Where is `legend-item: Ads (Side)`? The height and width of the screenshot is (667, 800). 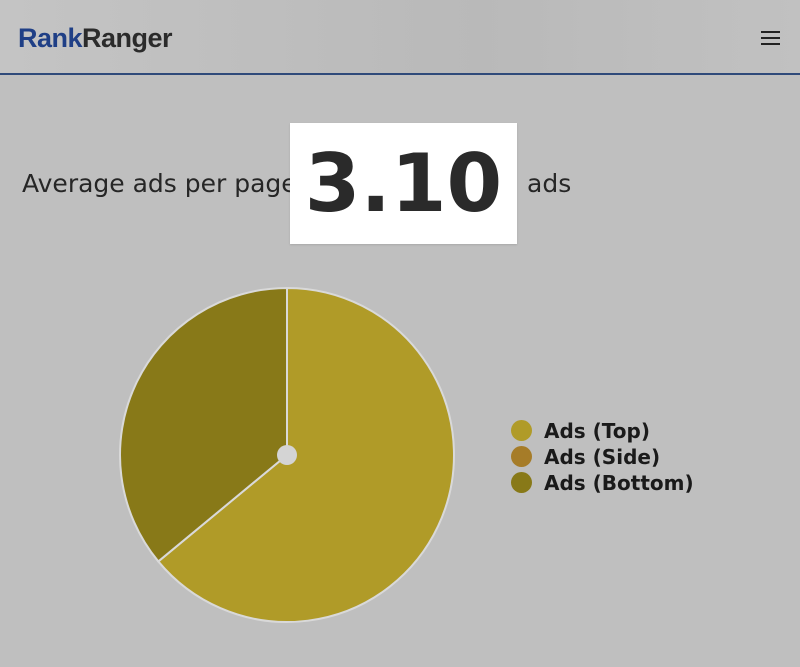 legend-item: Ads (Side) is located at coordinates (641, 457).